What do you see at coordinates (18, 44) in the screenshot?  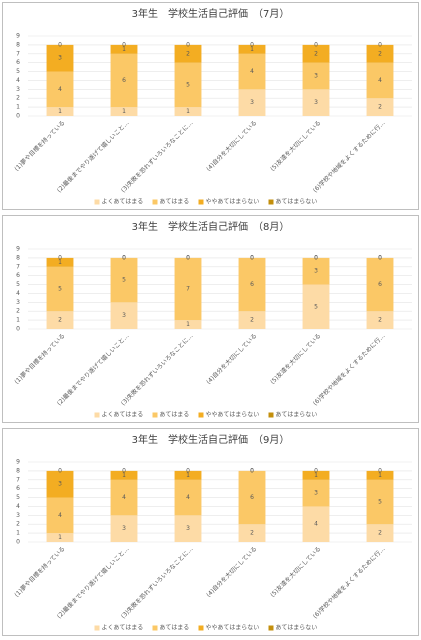 I see `y-tick-label: 8` at bounding box center [18, 44].